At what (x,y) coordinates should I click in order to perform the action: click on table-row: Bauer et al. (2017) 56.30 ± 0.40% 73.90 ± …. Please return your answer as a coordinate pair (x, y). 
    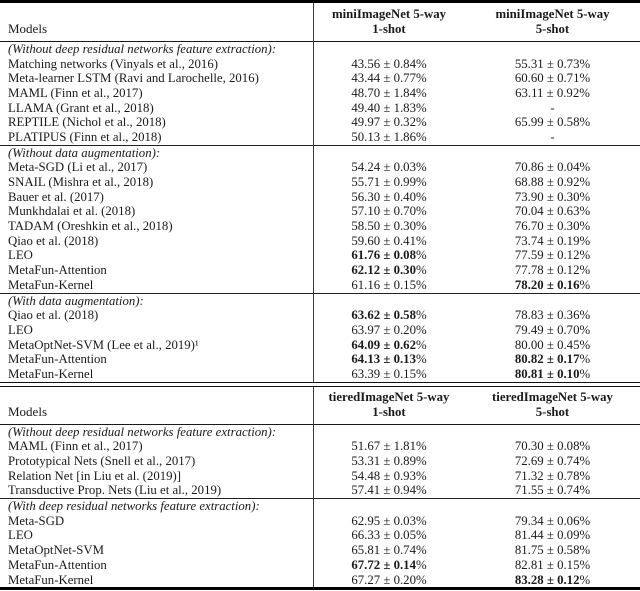
    Looking at the image, I should click on (320, 197).